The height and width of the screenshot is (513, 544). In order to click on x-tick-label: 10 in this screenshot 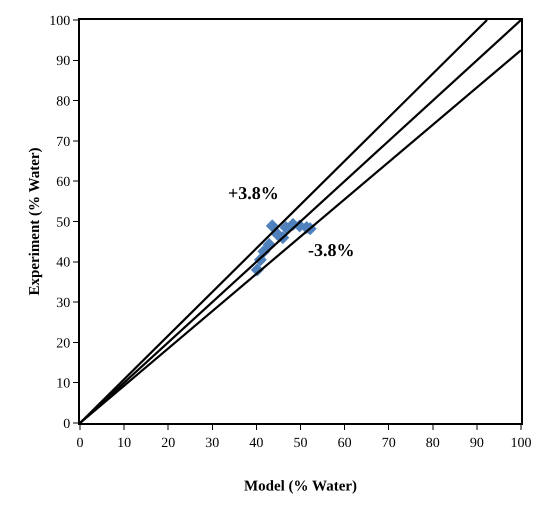, I will do `click(124, 443)`.